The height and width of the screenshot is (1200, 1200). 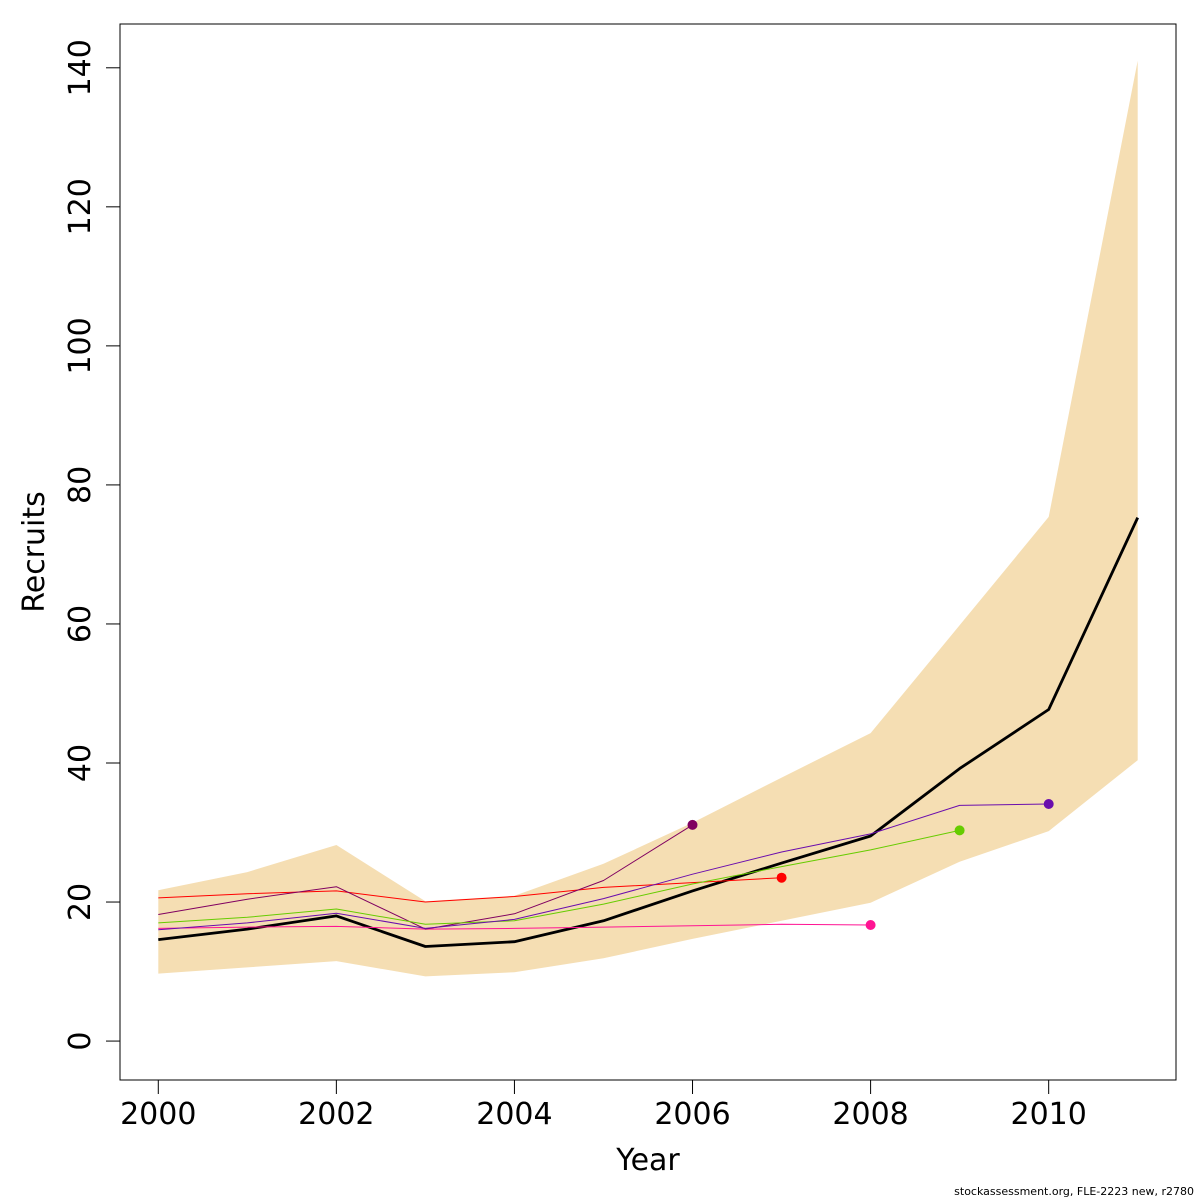 What do you see at coordinates (92, 545) in the screenshot?
I see `y-axis: 0 20 40 60 80 100 120 140` at bounding box center [92, 545].